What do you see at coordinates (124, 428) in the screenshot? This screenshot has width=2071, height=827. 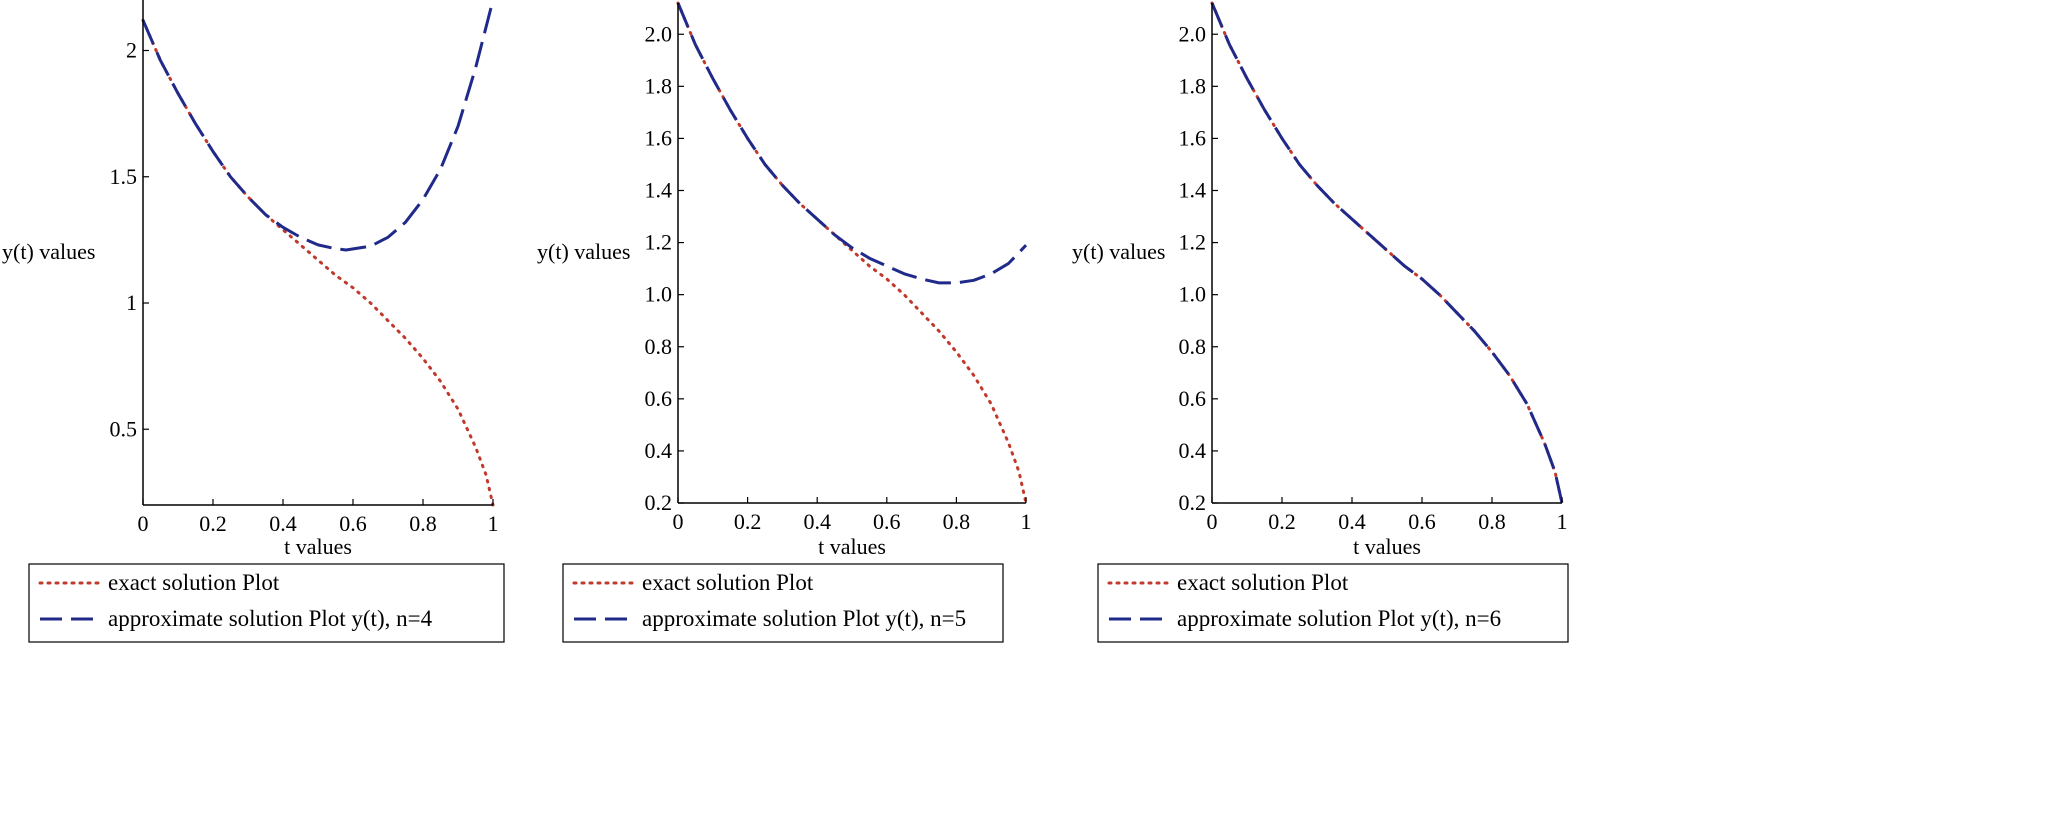 I see `y-tick-label: 0.5` at bounding box center [124, 428].